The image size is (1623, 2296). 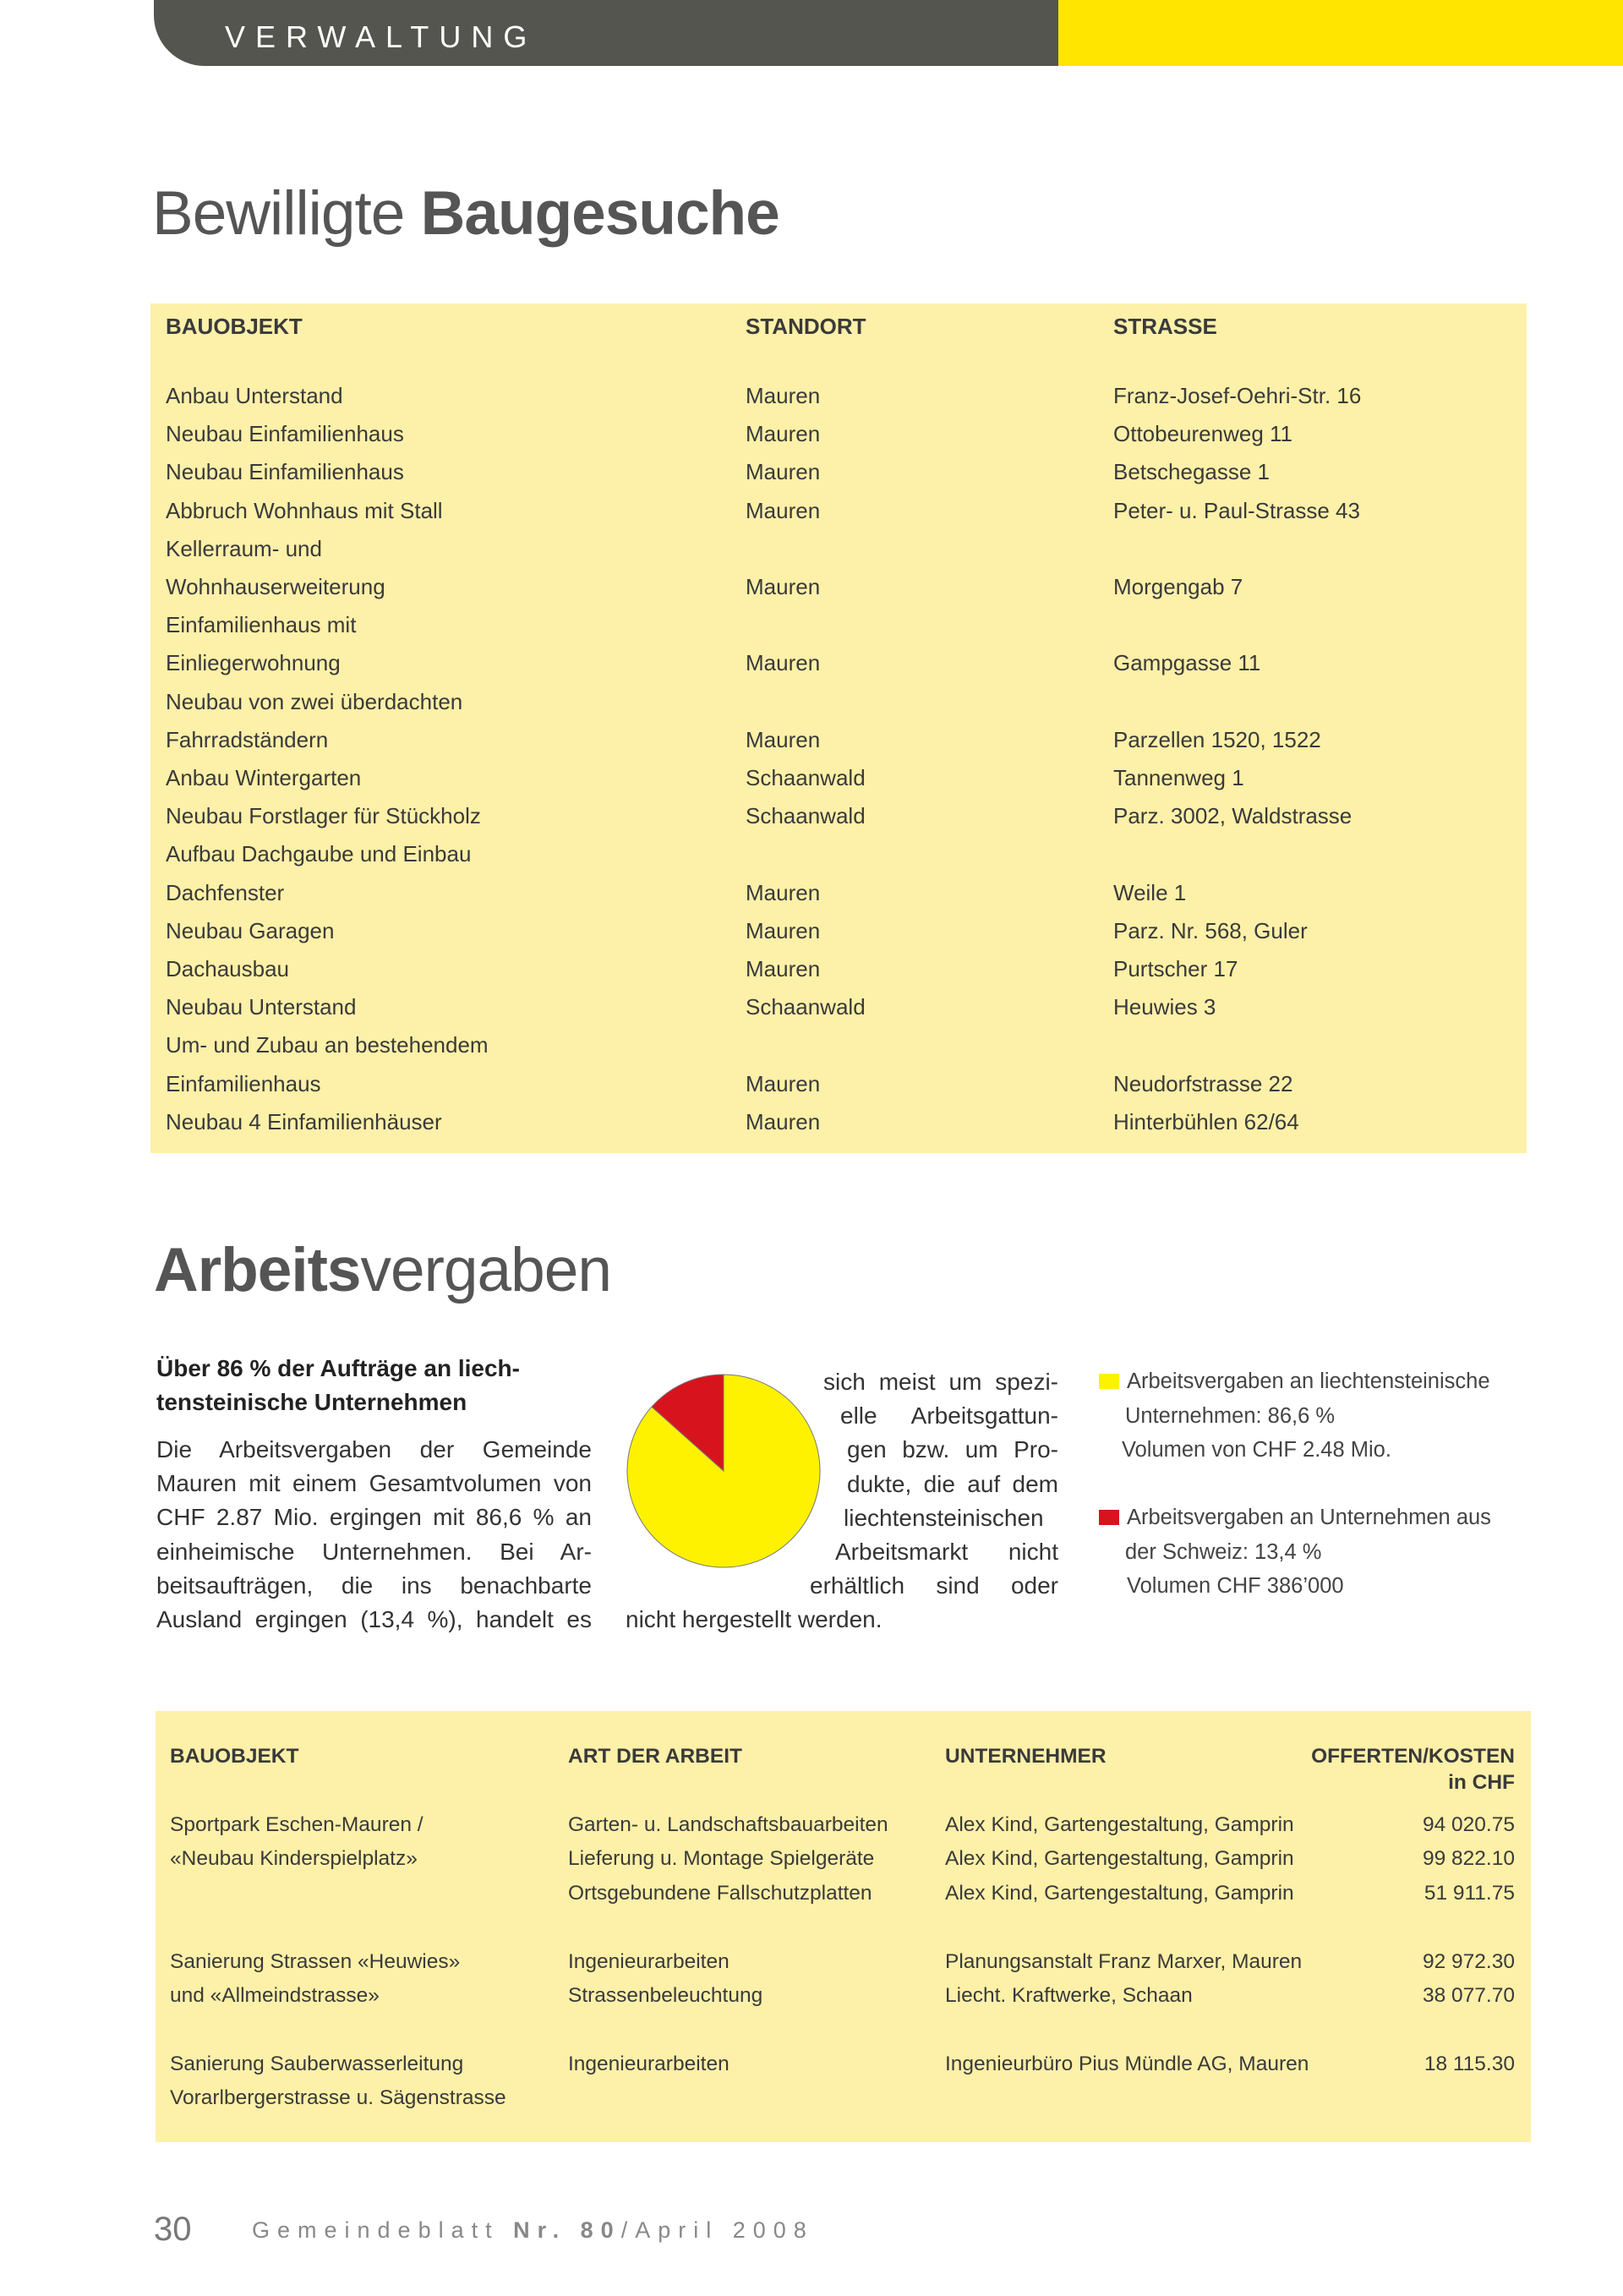 I want to click on cell-bauobjekt: Um- und Zubau an bestehendem, so click(x=328, y=1045).